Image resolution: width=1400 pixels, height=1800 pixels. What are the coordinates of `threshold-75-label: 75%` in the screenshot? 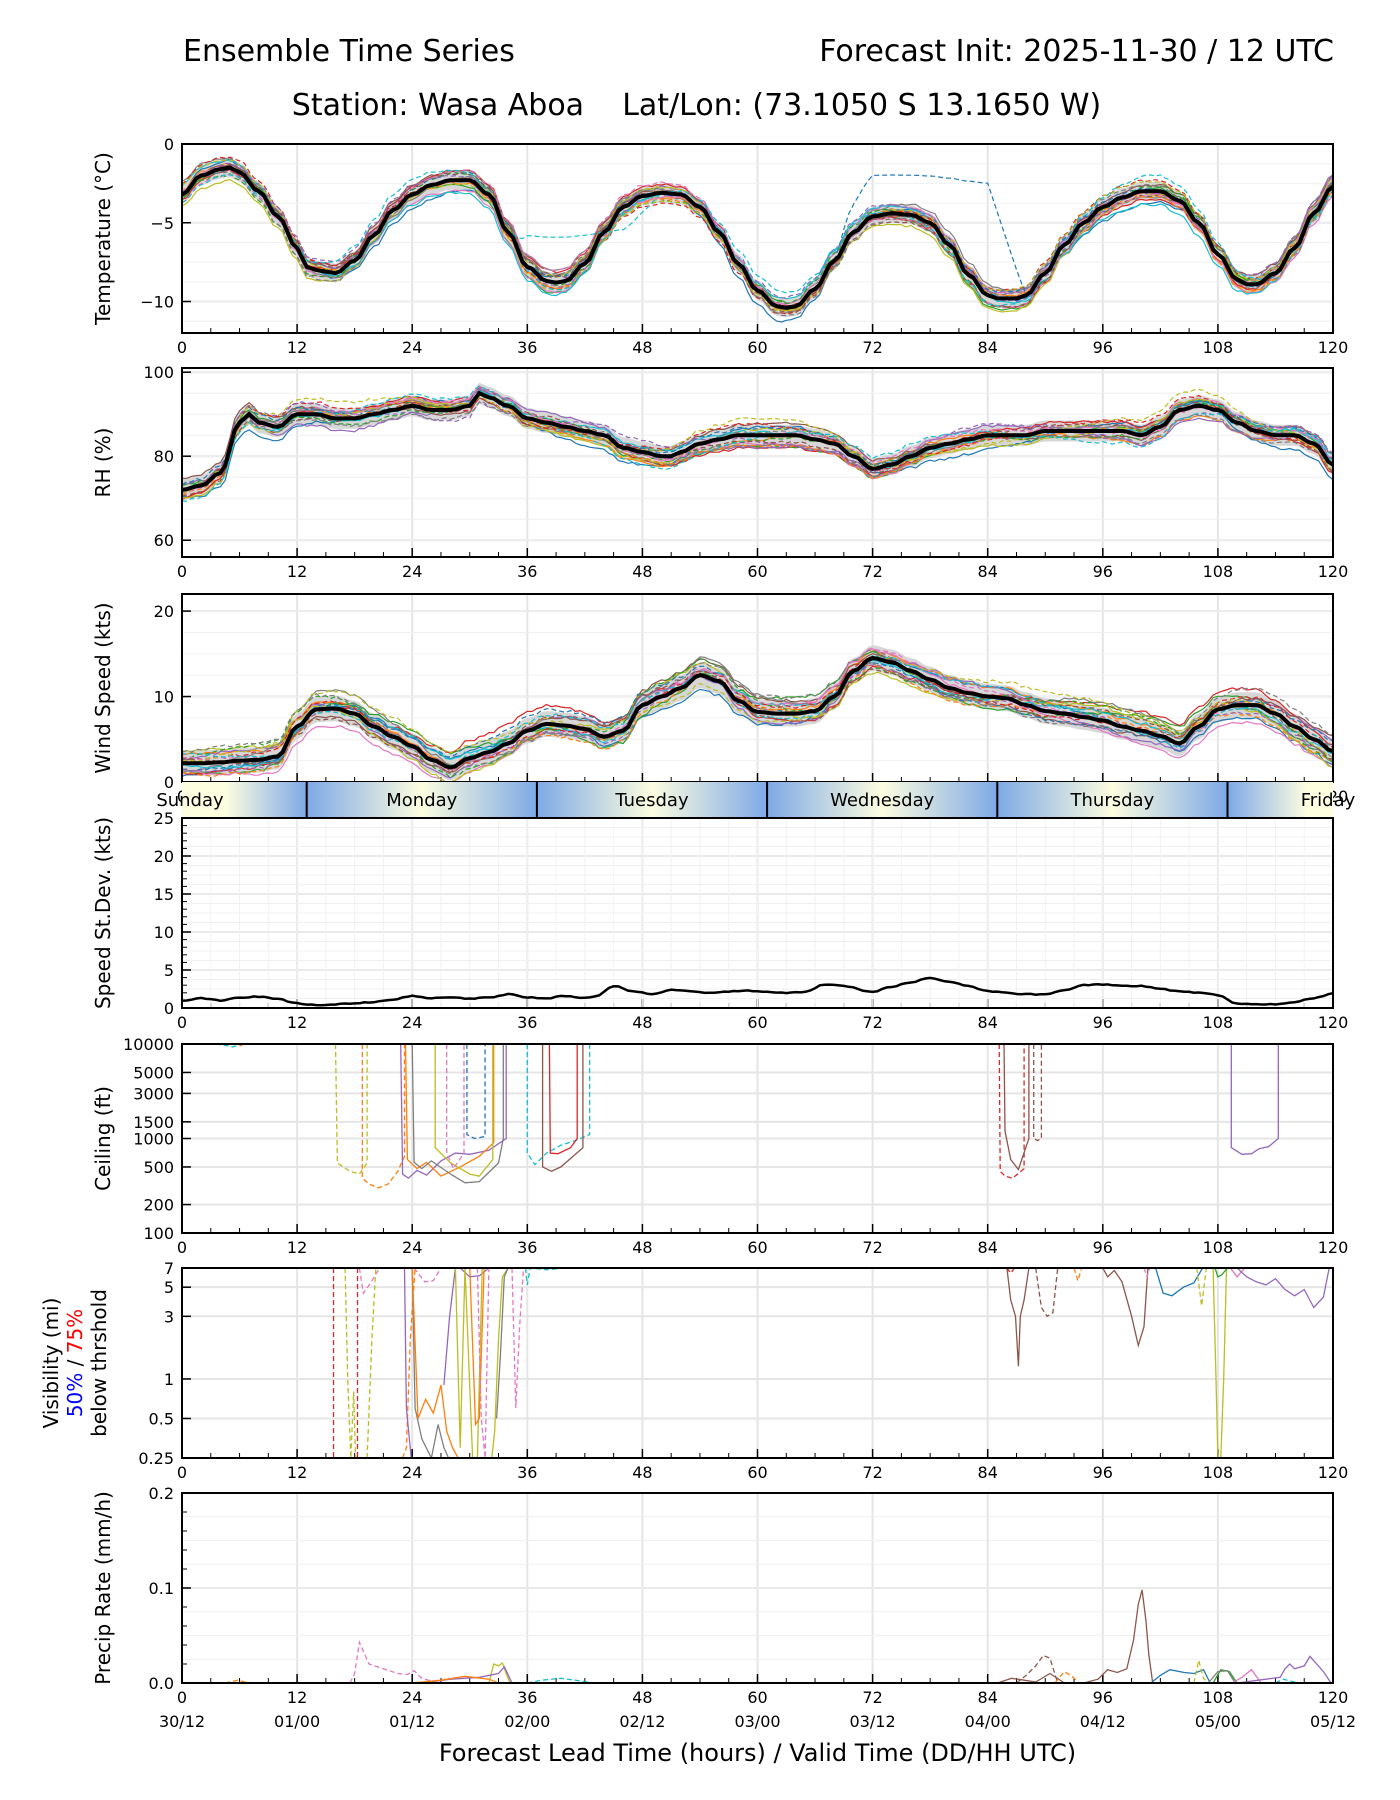 It's located at (75, 1331).